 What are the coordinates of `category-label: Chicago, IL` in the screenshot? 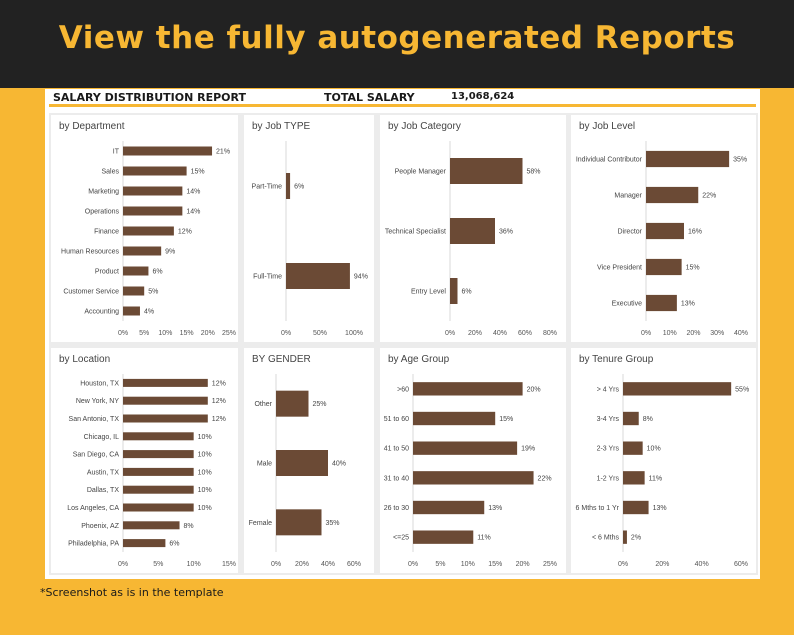 It's located at (102, 437).